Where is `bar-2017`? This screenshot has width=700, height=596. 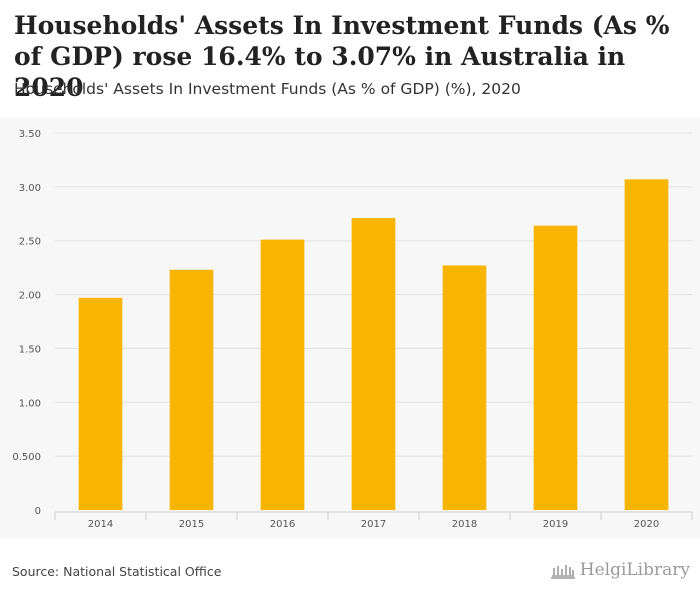 bar-2017 is located at coordinates (373, 364).